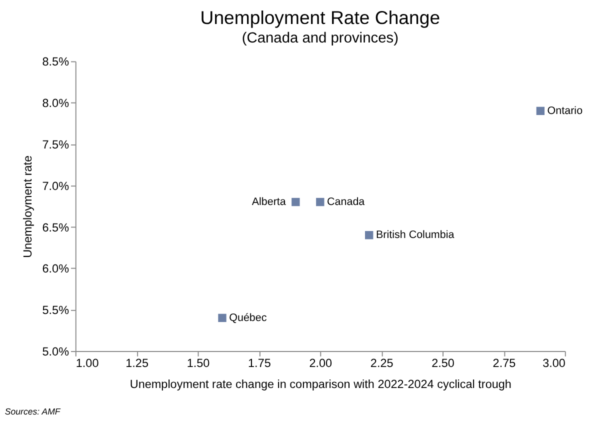 Image resolution: width=608 pixels, height=440 pixels. Describe the element at coordinates (56, 351) in the screenshot. I see `y-tick-label: 5.0%` at that location.